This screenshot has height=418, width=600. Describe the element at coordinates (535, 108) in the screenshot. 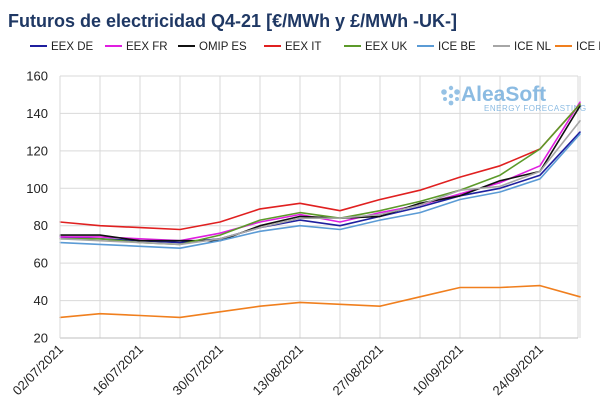

I see `logo-tagline: ENERGY FORECASTING` at that location.